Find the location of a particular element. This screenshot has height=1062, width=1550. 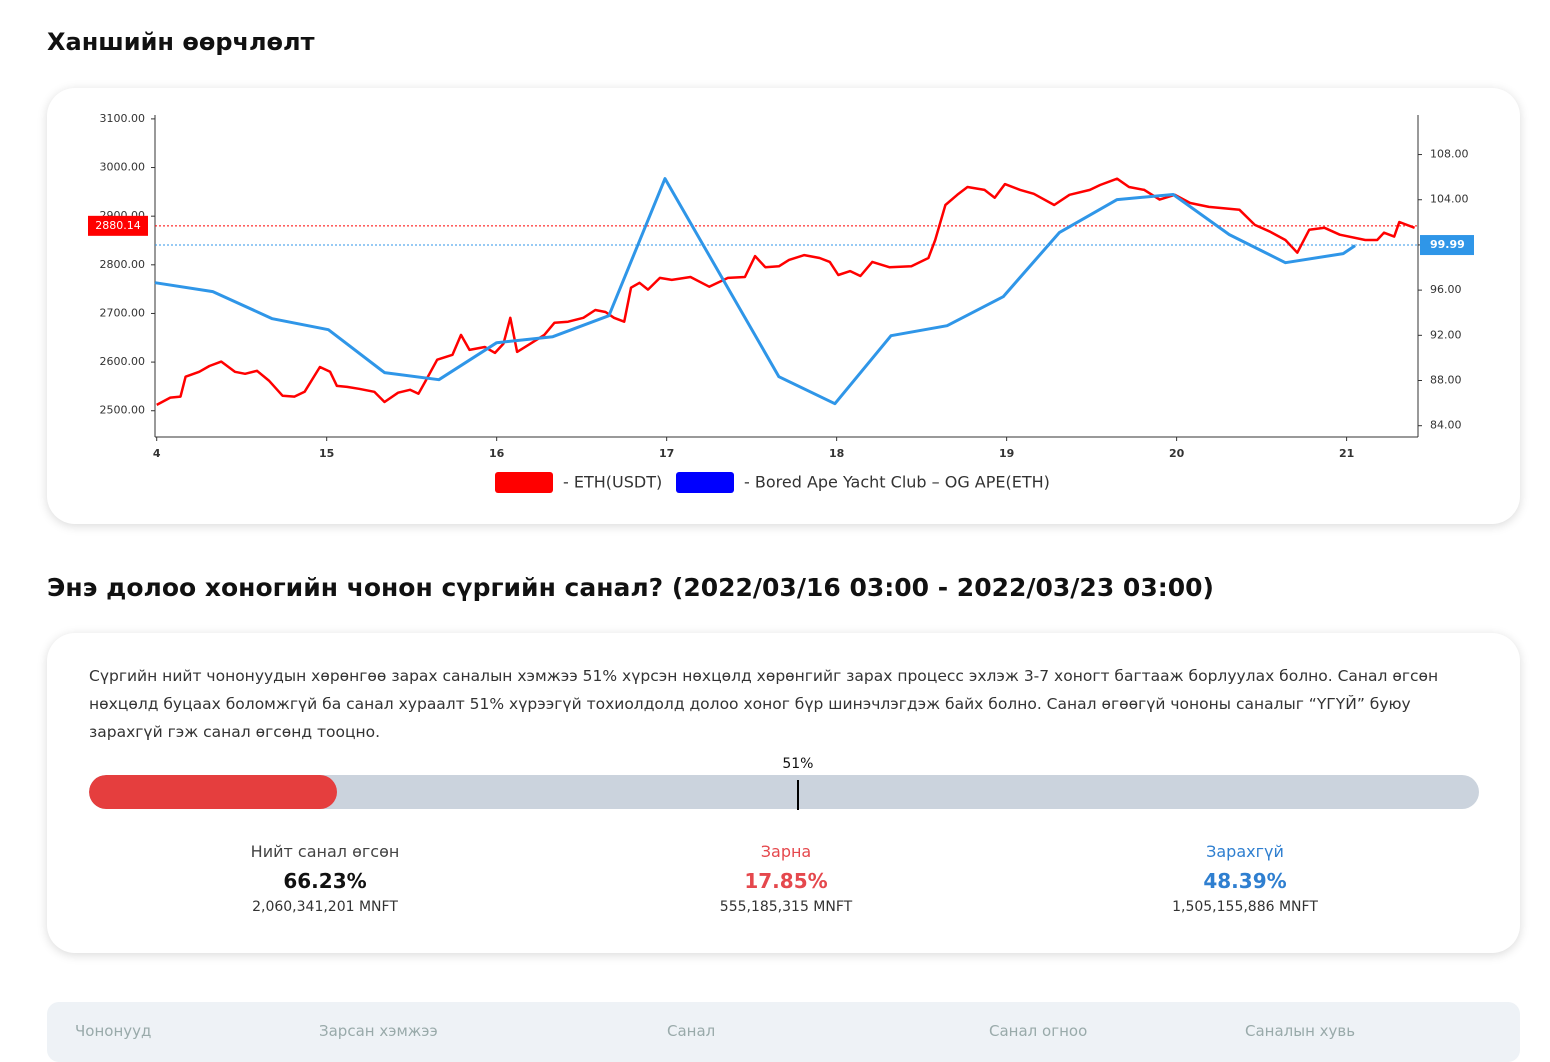

price-tag-label: 99.99 is located at coordinates (1447, 244).